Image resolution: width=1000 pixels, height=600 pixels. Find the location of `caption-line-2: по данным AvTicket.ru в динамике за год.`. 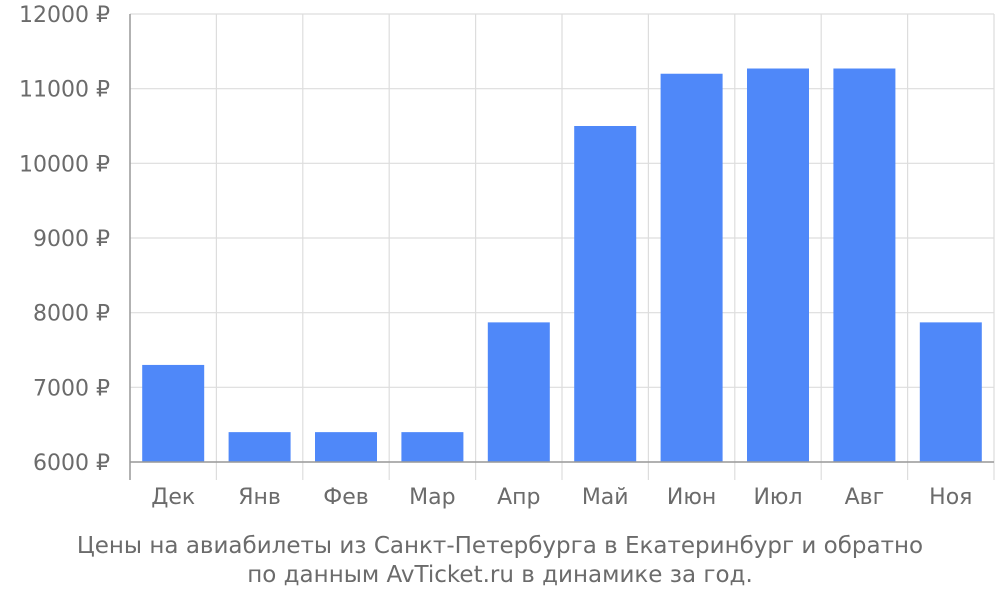

caption-line-2: по данным AvTicket.ru в динамике за год. is located at coordinates (500, 575).